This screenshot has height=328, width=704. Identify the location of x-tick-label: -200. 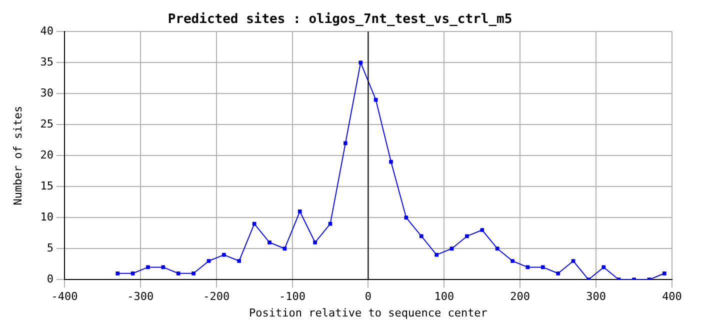
(216, 297).